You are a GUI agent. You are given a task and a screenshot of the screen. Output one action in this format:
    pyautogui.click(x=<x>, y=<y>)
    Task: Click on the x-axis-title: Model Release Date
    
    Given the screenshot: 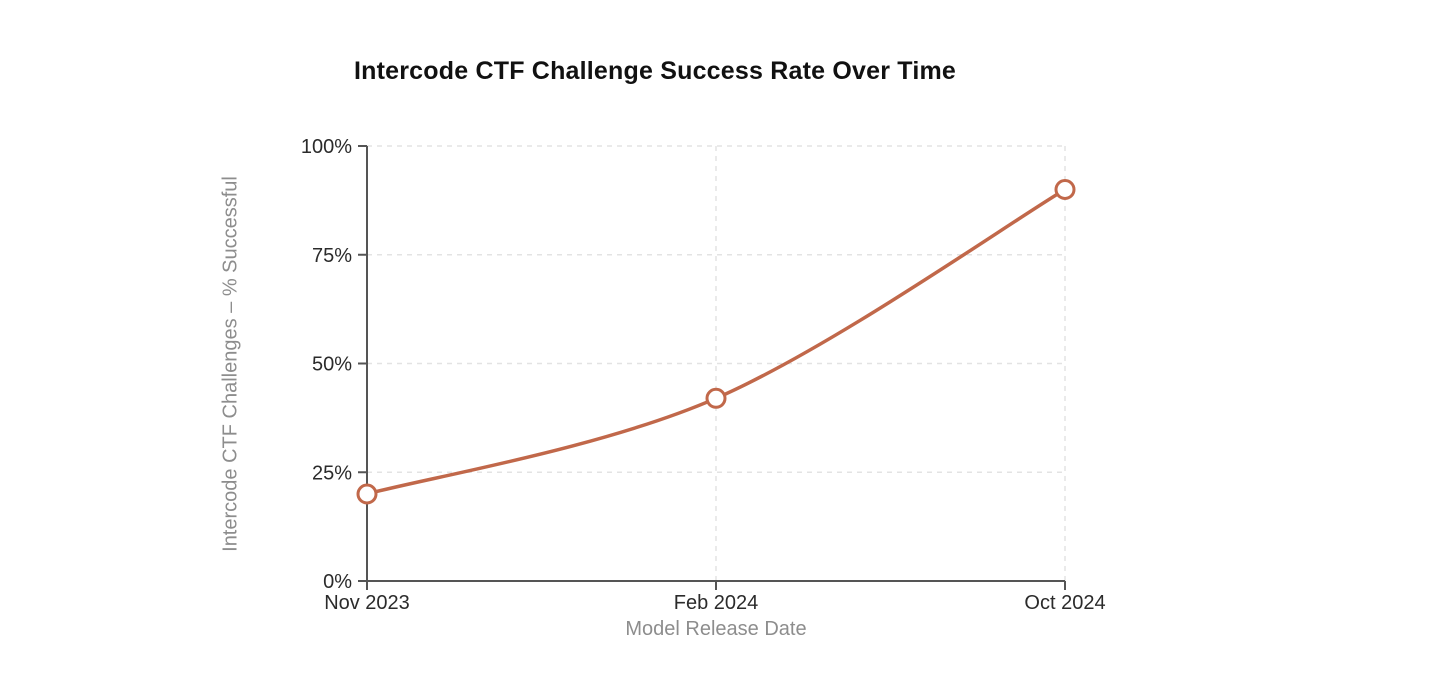 What is the action you would take?
    pyautogui.click(x=716, y=629)
    